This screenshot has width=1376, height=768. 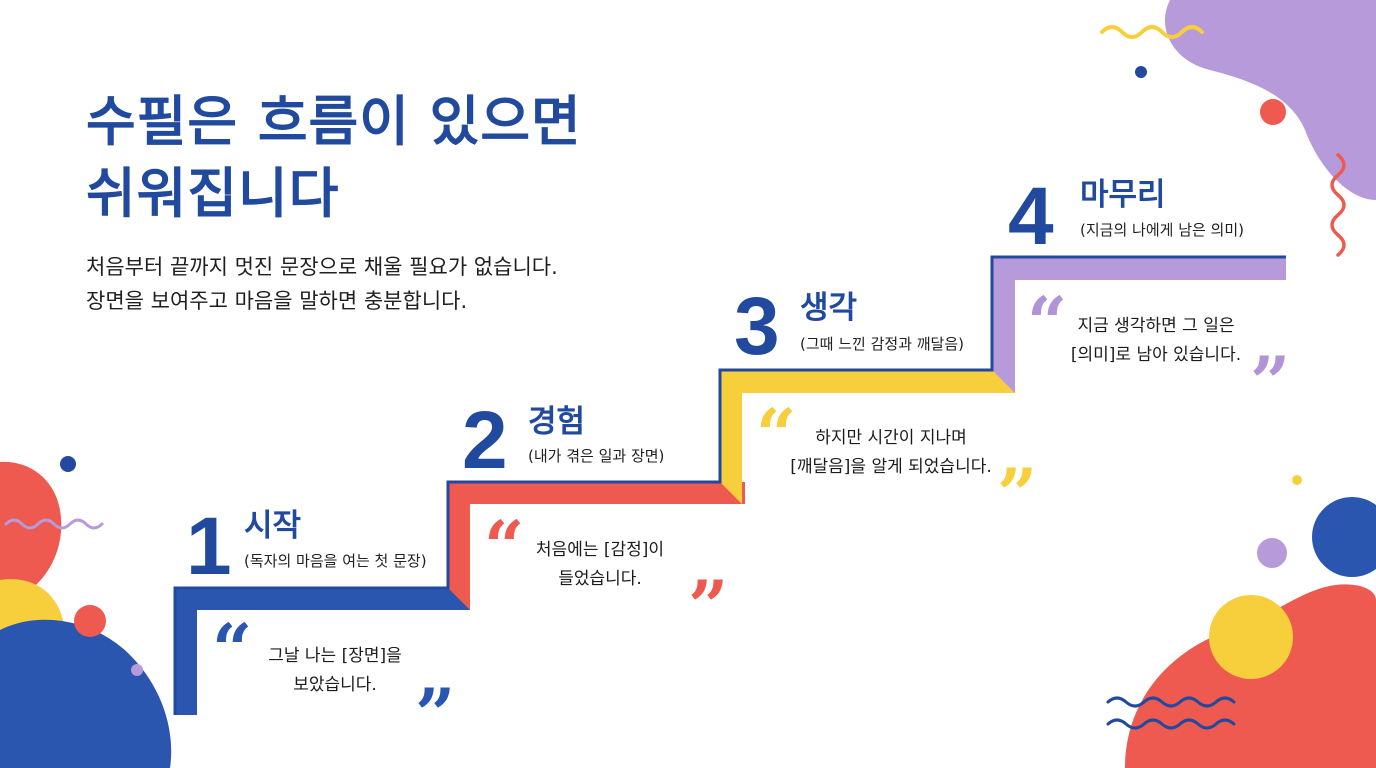 What do you see at coordinates (137, 670) in the screenshot?
I see `purple-dot-left` at bounding box center [137, 670].